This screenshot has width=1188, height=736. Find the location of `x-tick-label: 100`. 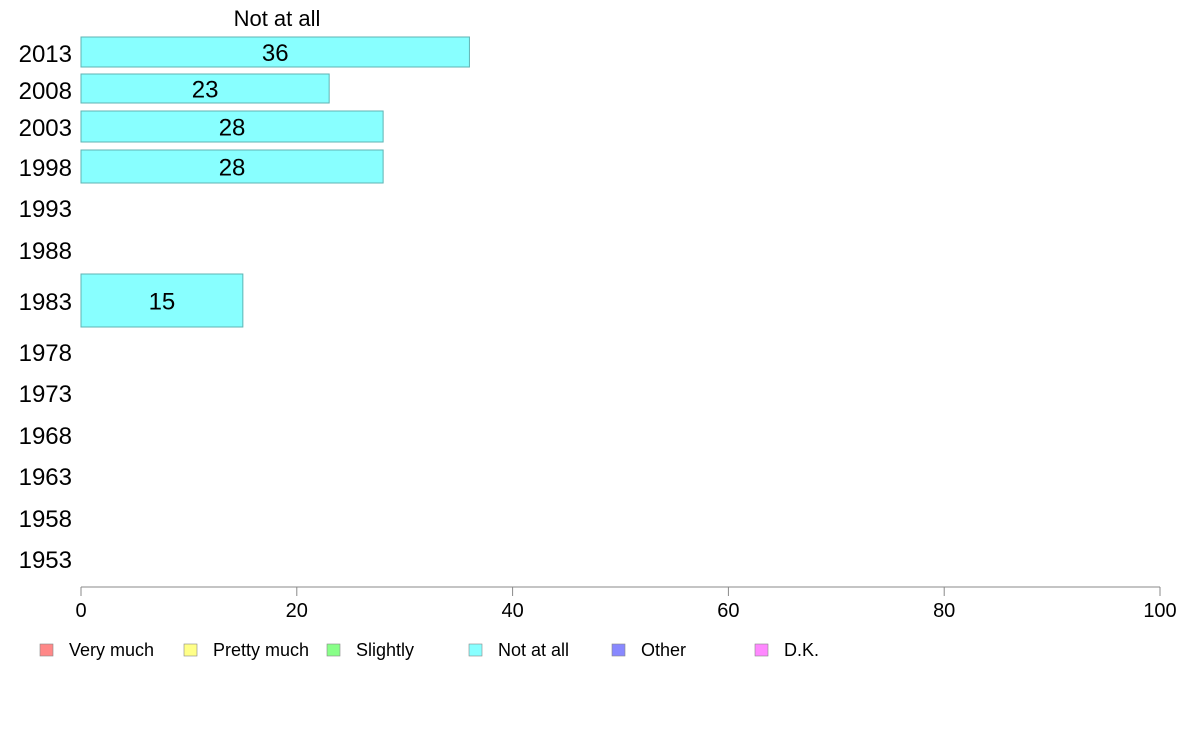

x-tick-label: 100 is located at coordinates (1159, 611).